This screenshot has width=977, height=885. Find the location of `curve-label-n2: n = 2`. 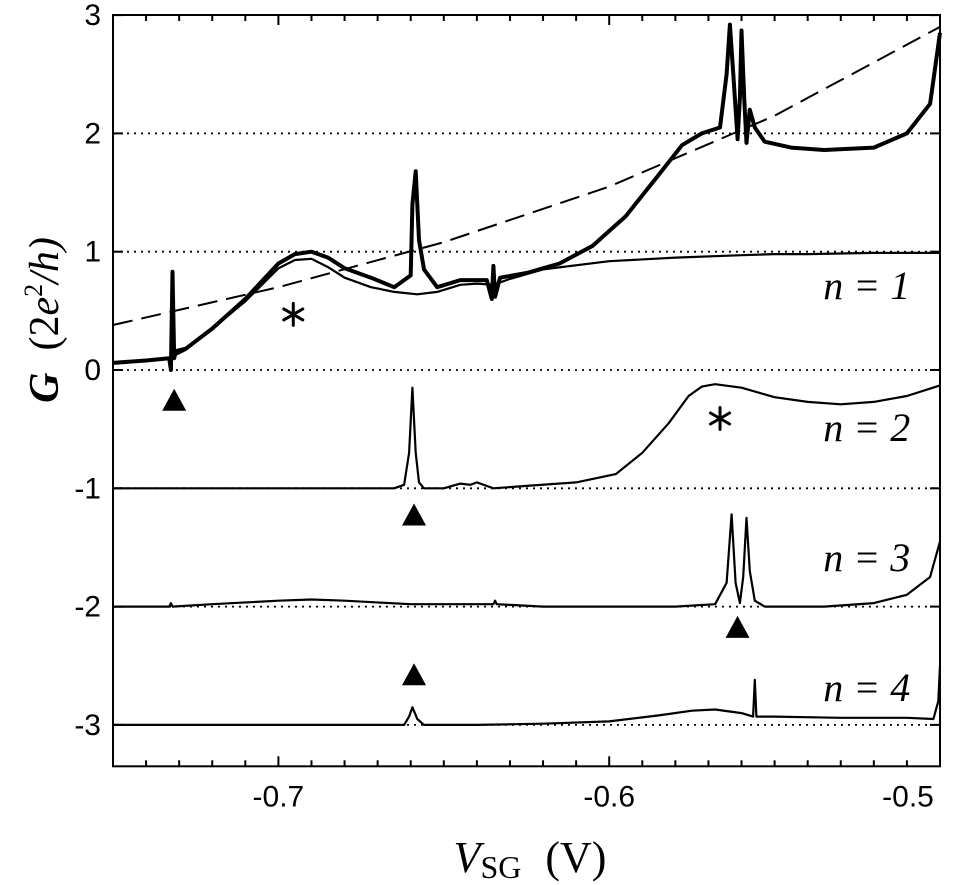

curve-label-n2: n = 2 is located at coordinates (866, 427).